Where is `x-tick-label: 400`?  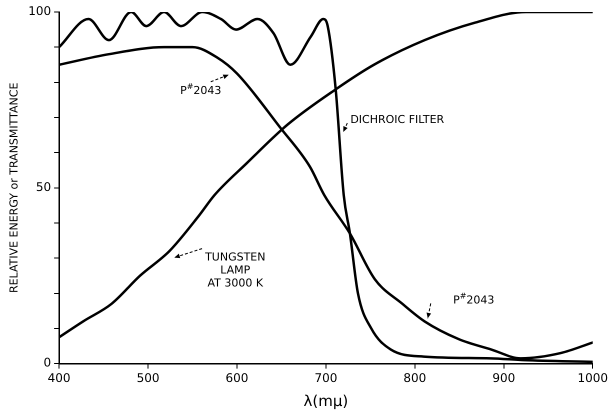
x-tick-label: 400 is located at coordinates (59, 377).